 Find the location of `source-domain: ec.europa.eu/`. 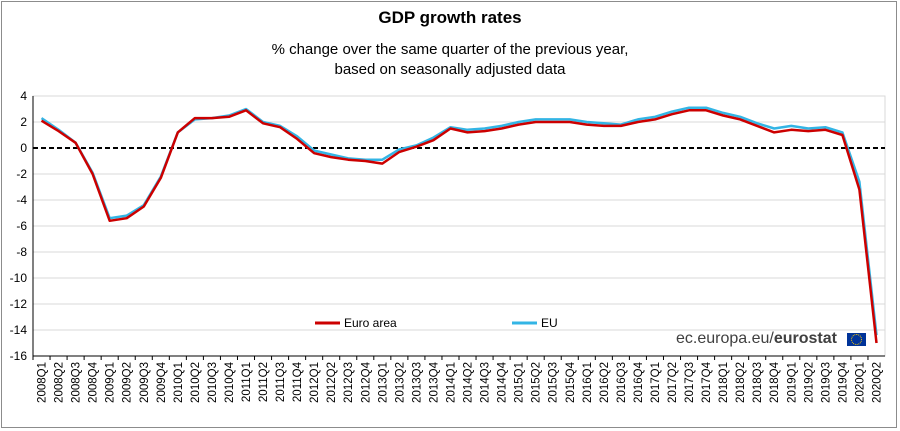

source-domain: ec.europa.eu/ is located at coordinates (725, 338).